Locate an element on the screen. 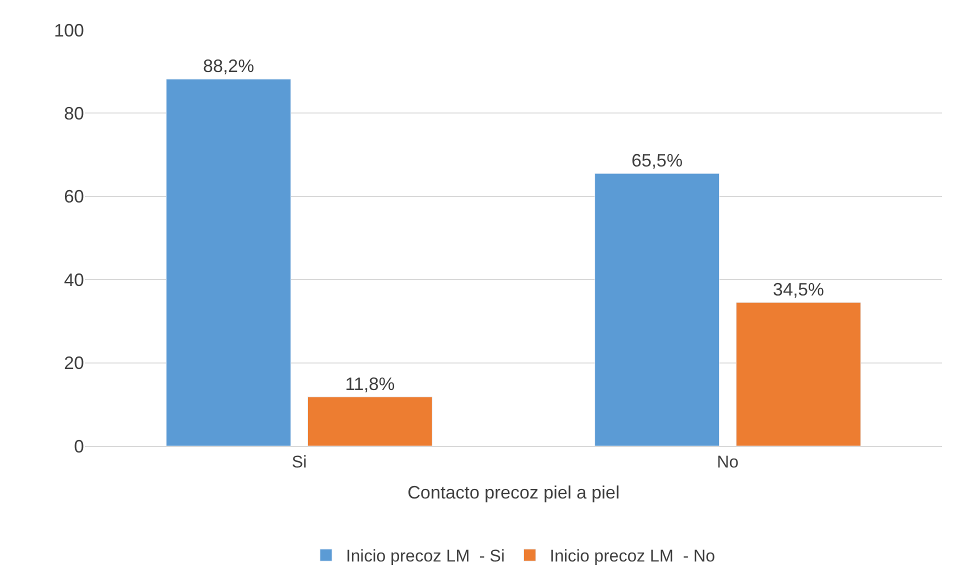  data-label: 88,2% is located at coordinates (228, 66).